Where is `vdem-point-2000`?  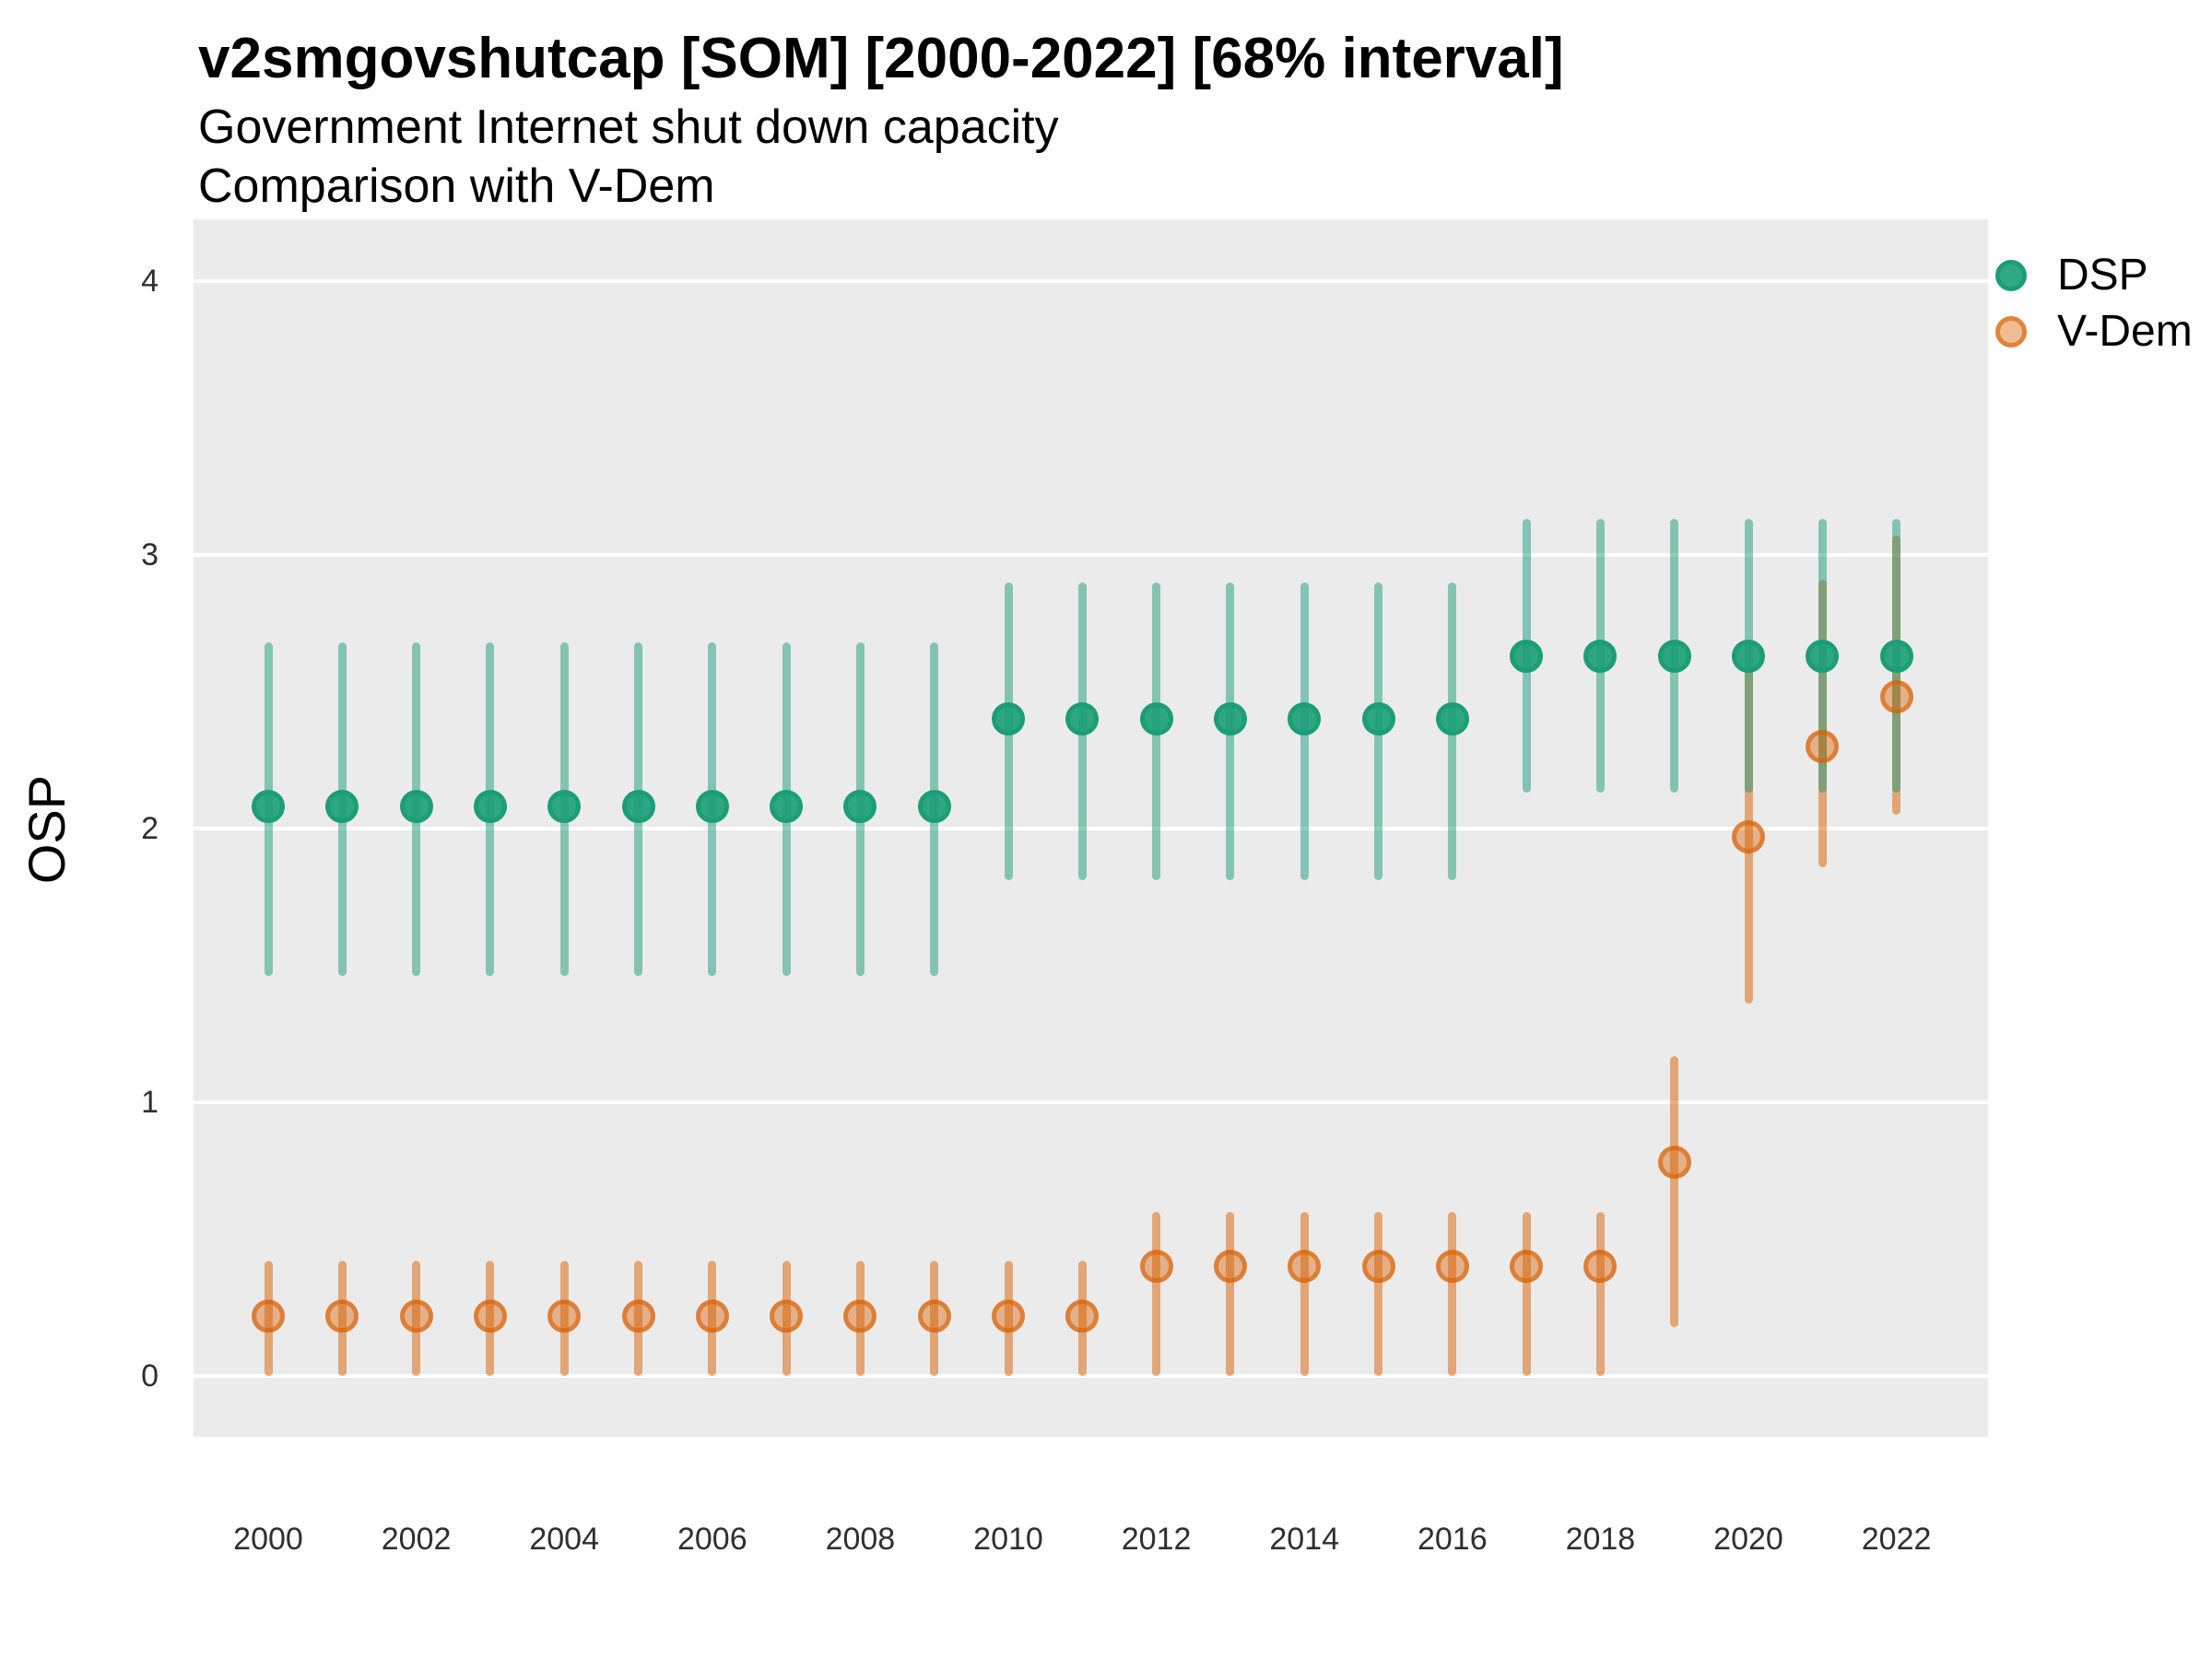
vdem-point-2000 is located at coordinates (268, 1316).